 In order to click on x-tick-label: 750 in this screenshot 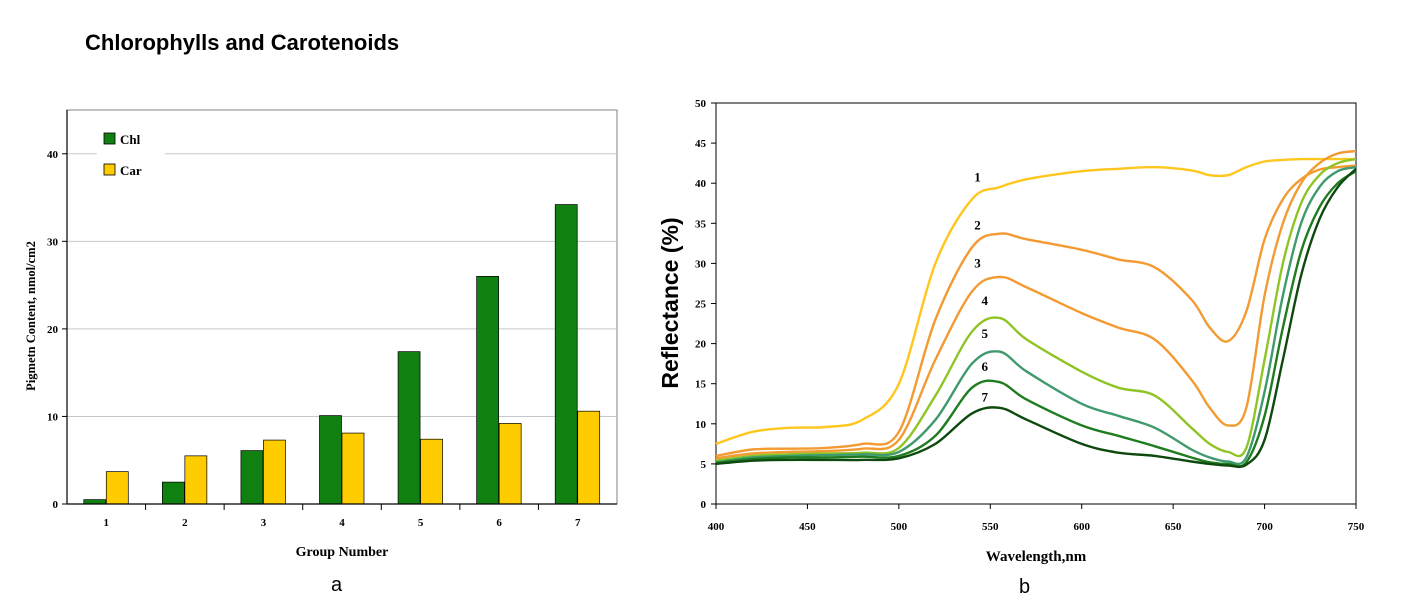, I will do `click(1356, 527)`.